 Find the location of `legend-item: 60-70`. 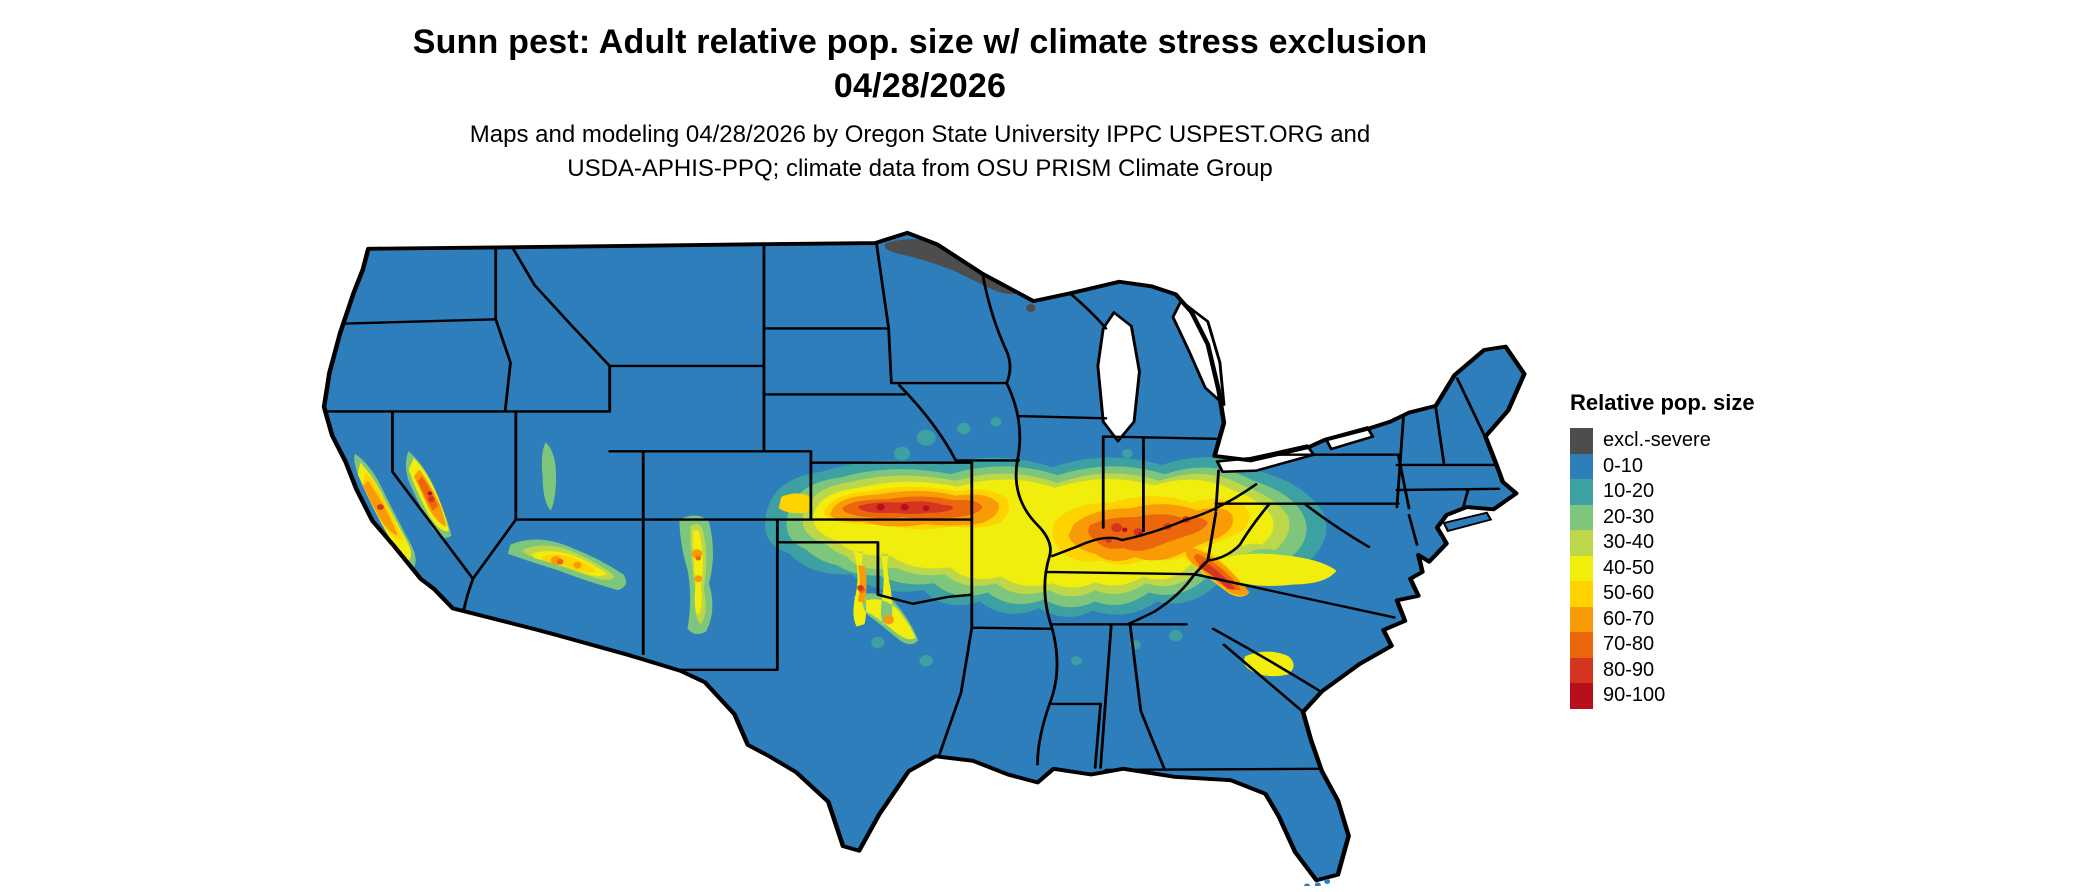

legend-item: 60-70 is located at coordinates (1662, 619).